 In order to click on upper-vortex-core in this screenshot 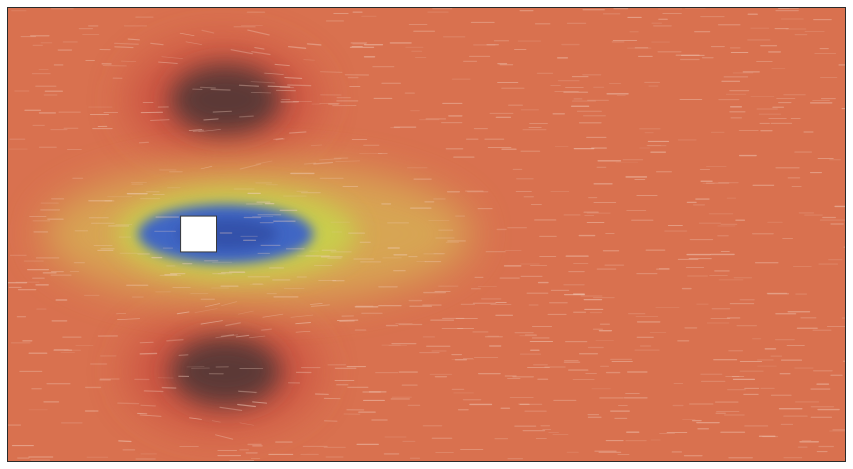, I will do `click(225, 99)`.